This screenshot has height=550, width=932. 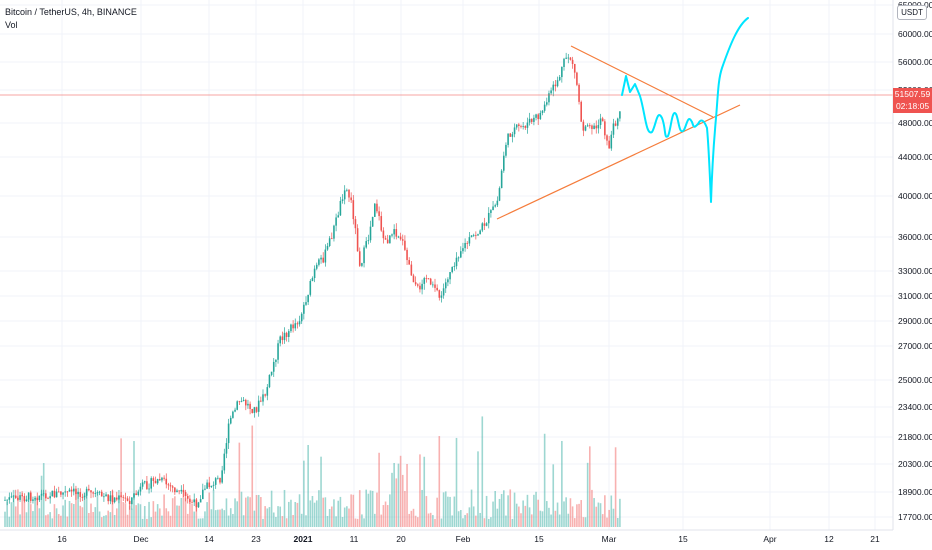 What do you see at coordinates (769, 539) in the screenshot?
I see `time-tick-label: Apr` at bounding box center [769, 539].